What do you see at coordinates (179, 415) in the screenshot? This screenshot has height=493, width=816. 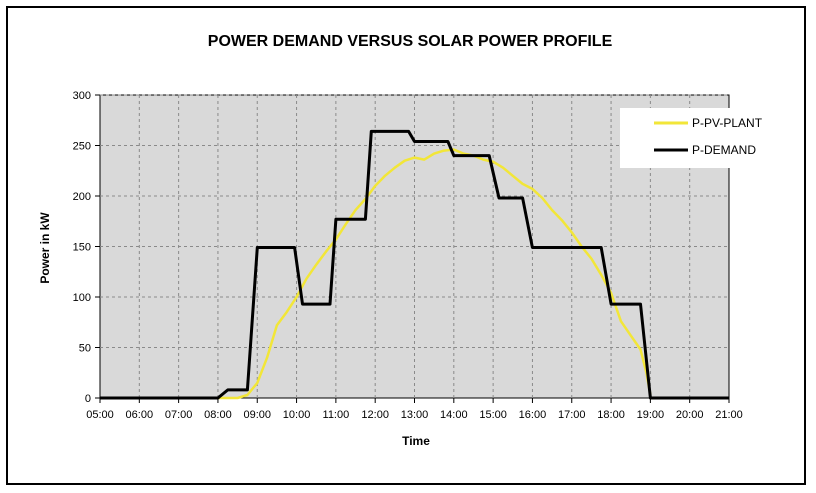 I see `x-tick-label: 07:00` at bounding box center [179, 415].